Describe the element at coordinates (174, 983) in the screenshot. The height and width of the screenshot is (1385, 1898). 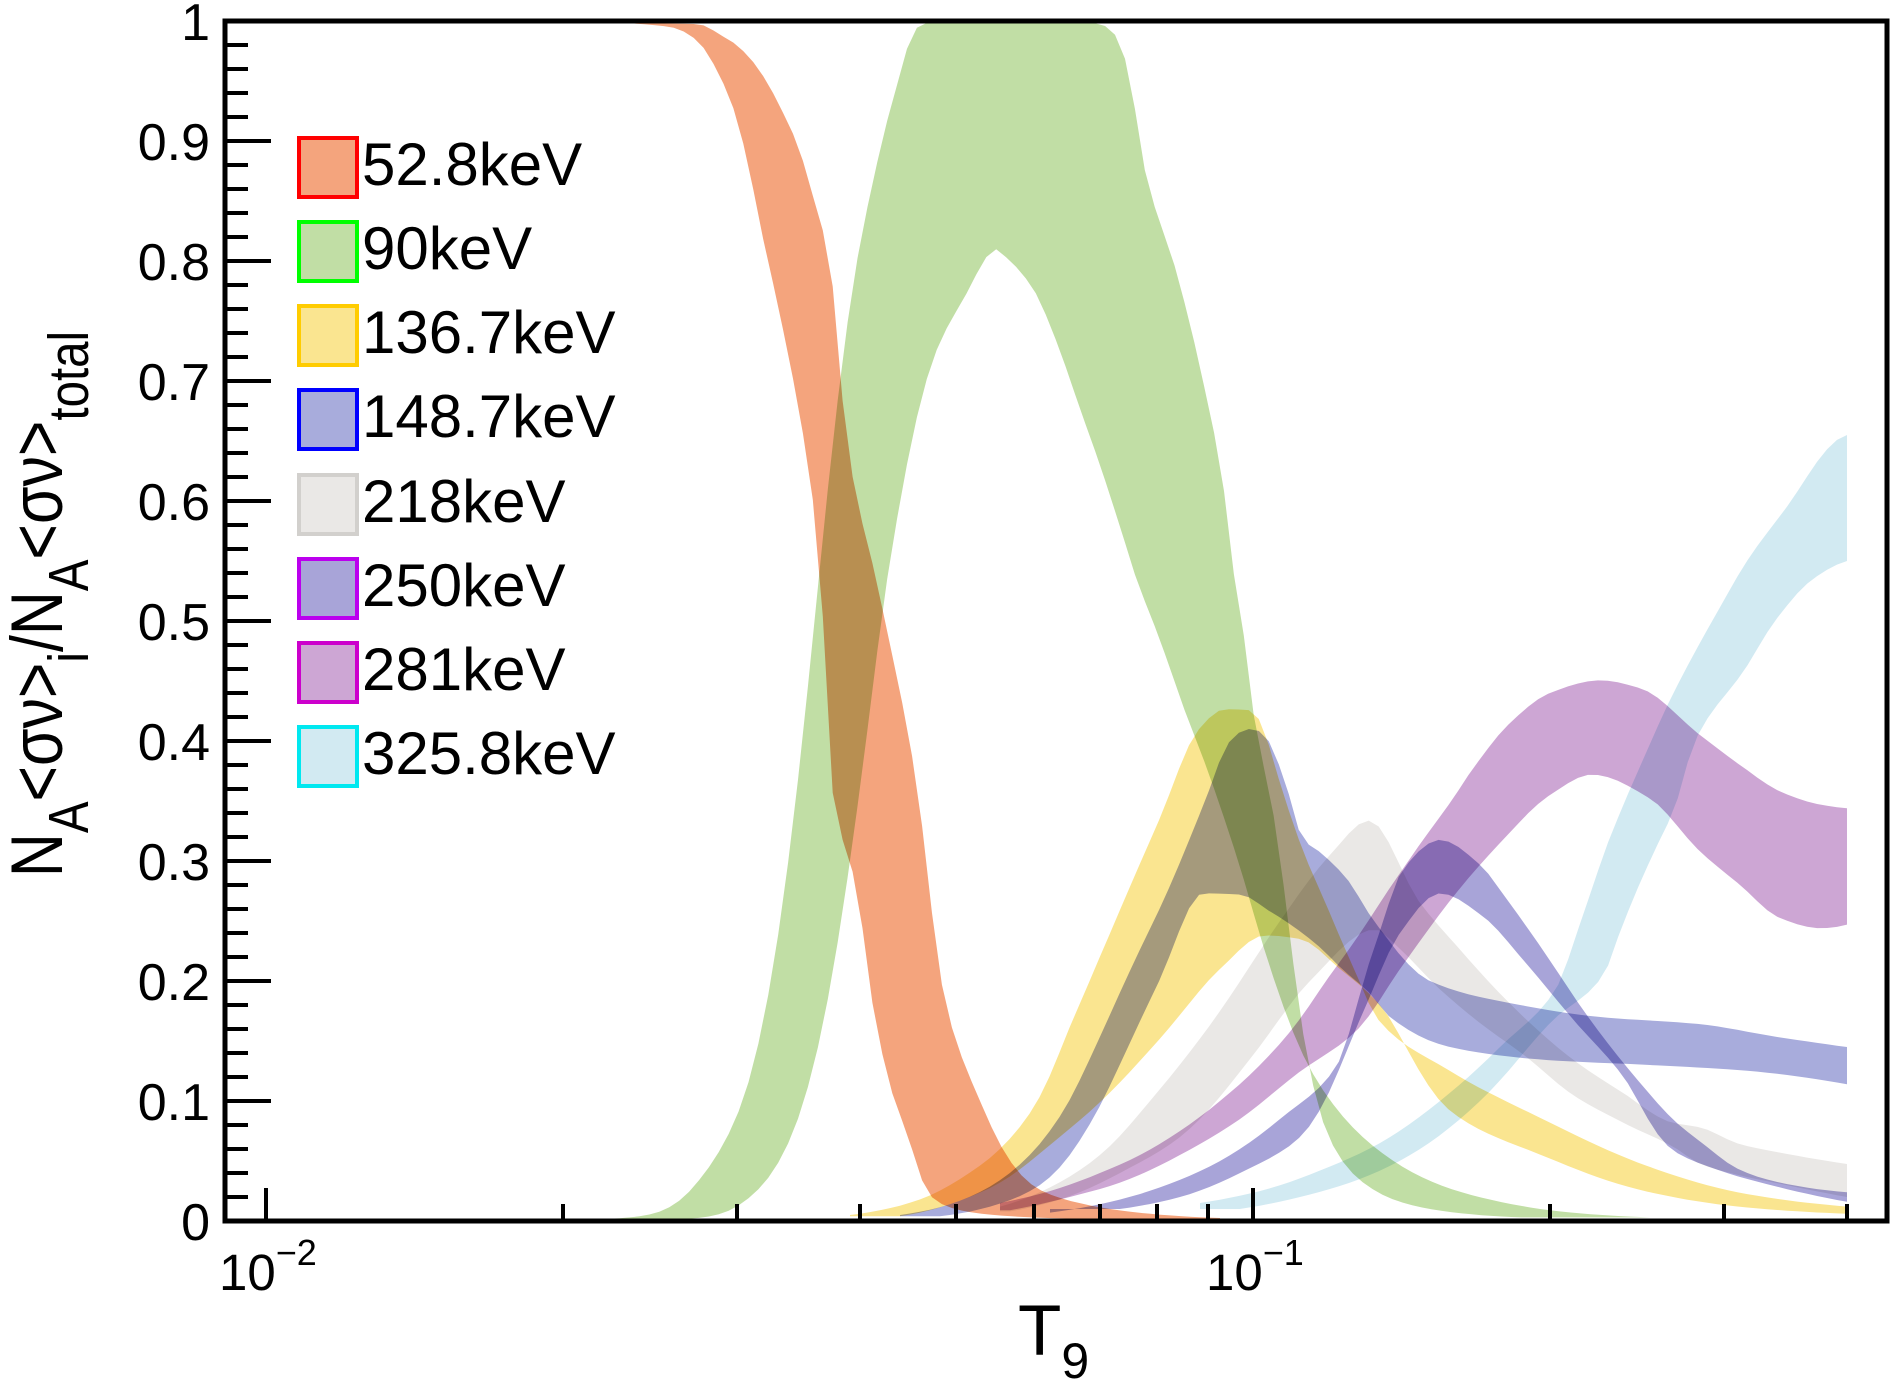
I see `svg-text: 0.2` at that location.